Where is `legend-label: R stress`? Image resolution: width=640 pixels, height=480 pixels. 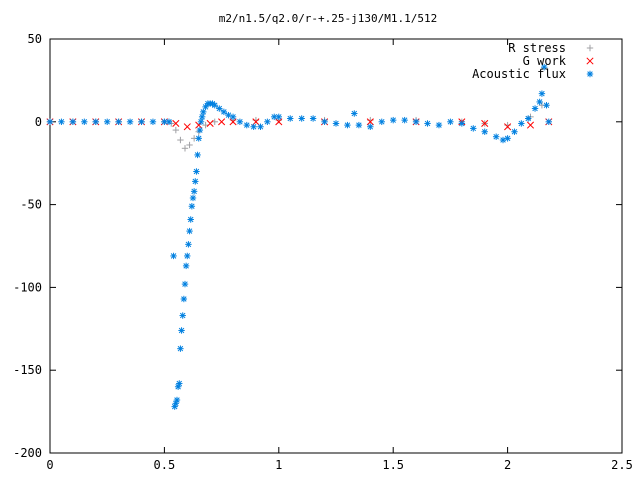 legend-label: R stress is located at coordinates (537, 48).